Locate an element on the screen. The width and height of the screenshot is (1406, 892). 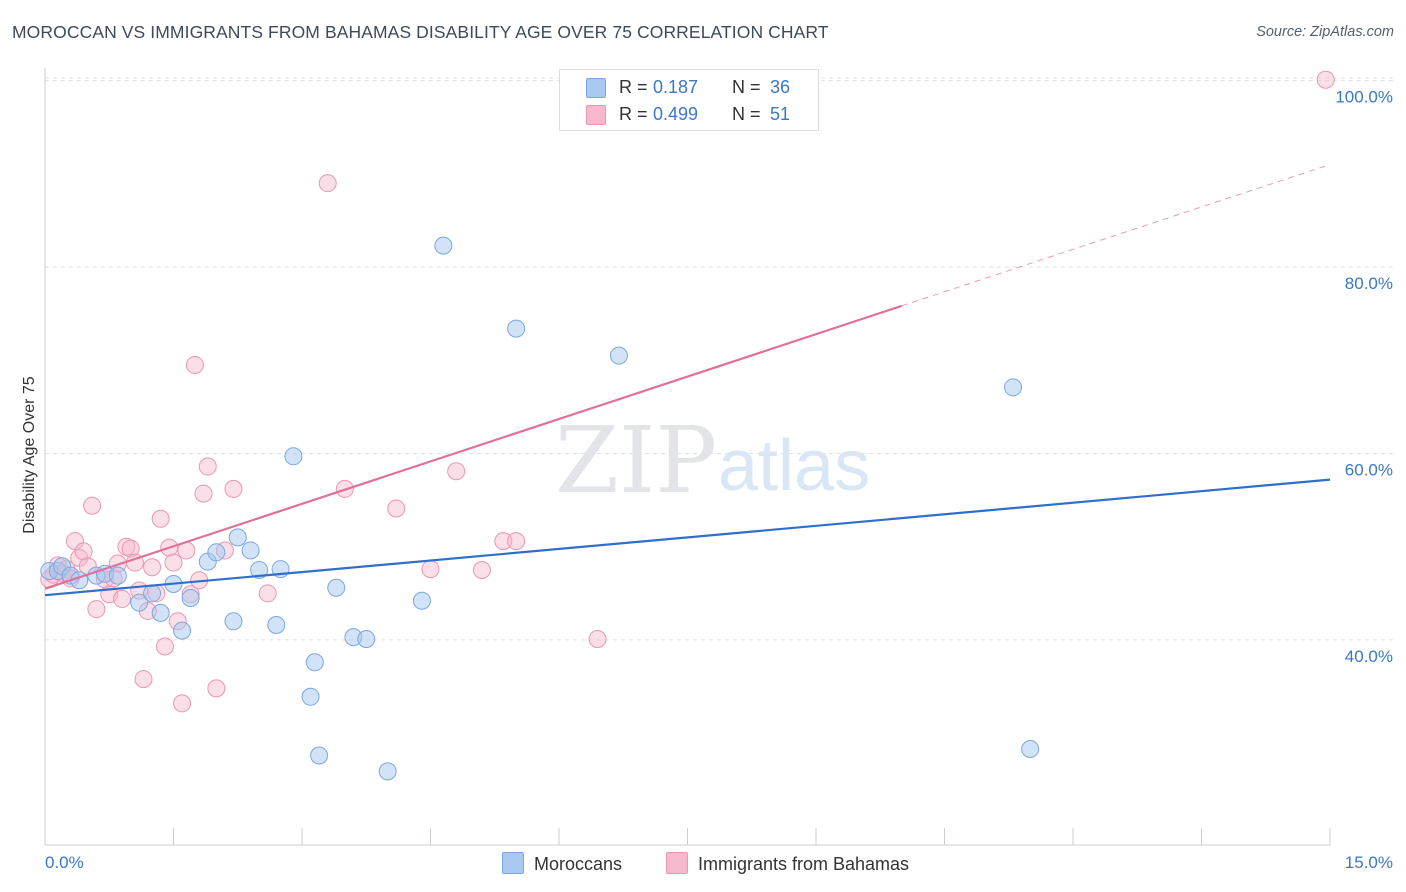
bottom-legend-label-moroccans: Moroccans is located at coordinates (578, 864).